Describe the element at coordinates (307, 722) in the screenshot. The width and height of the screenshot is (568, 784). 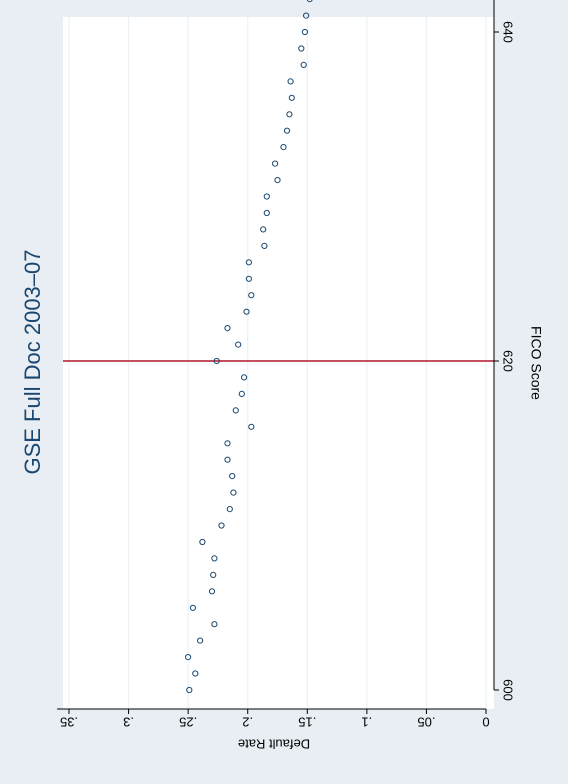
I see `y-tick-label: .15` at that location.